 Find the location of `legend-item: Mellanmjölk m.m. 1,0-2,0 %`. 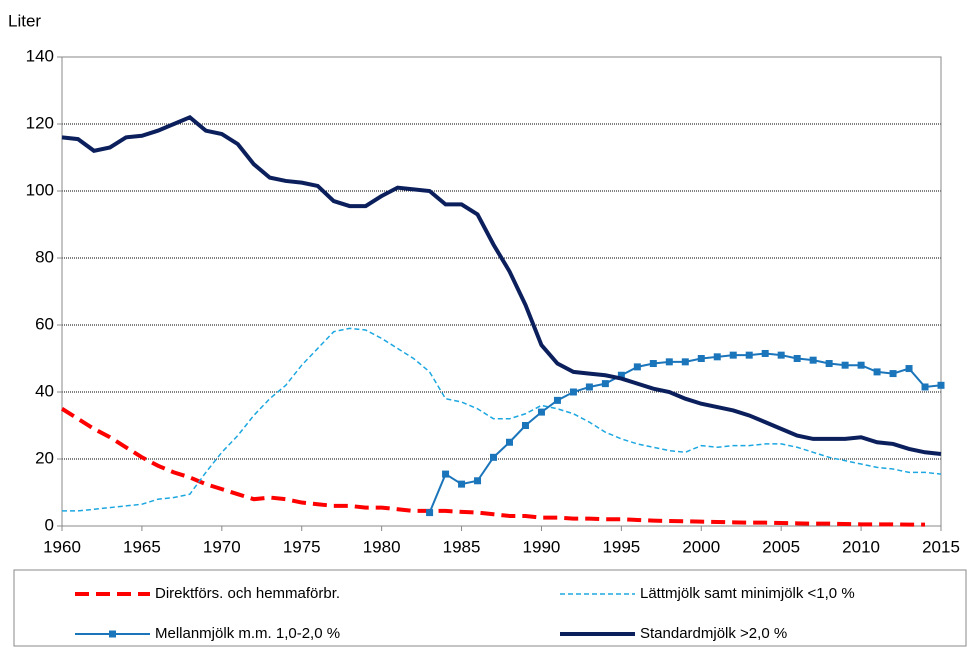

legend-item: Mellanmjölk m.m. 1,0-2,0 % is located at coordinates (207, 633).